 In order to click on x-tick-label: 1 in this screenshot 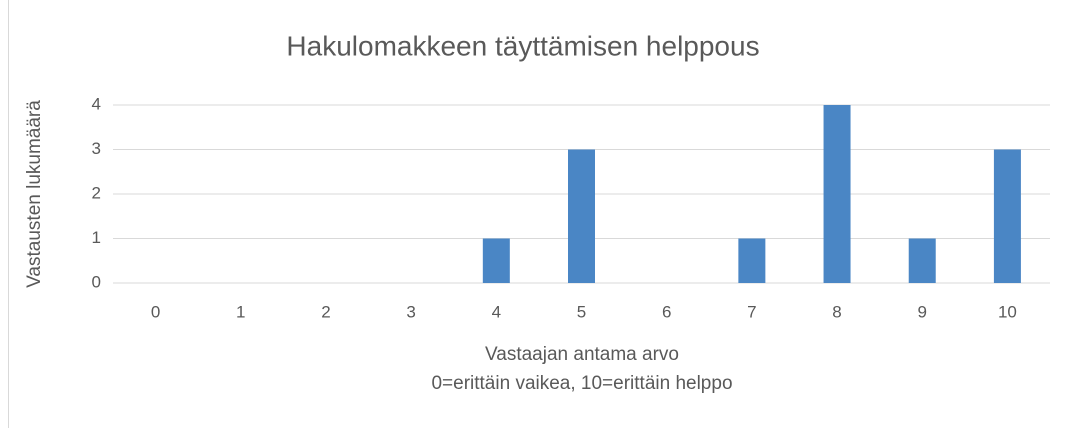, I will do `click(240, 311)`.